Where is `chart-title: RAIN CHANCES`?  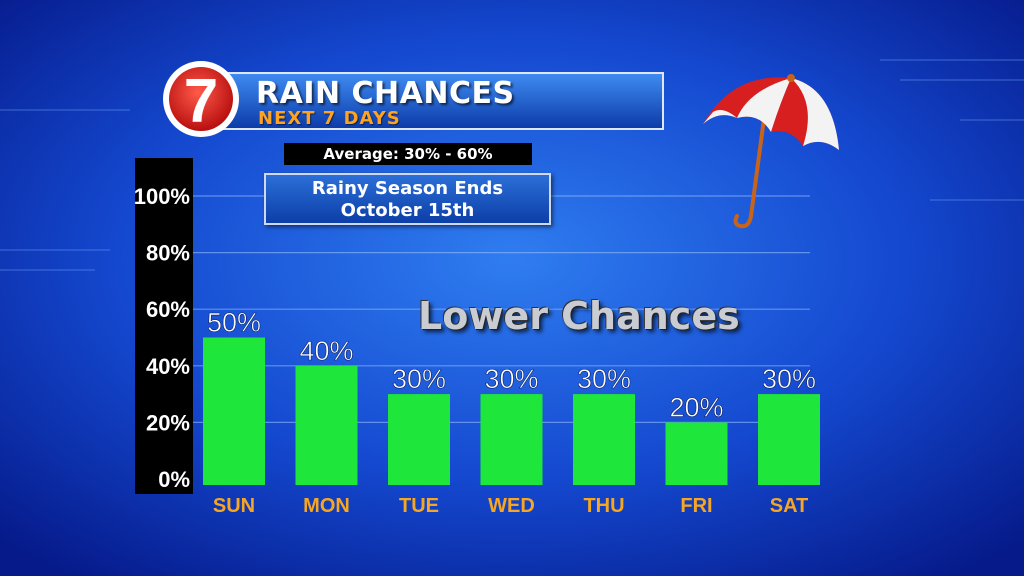 chart-title: RAIN CHANCES is located at coordinates (385, 93).